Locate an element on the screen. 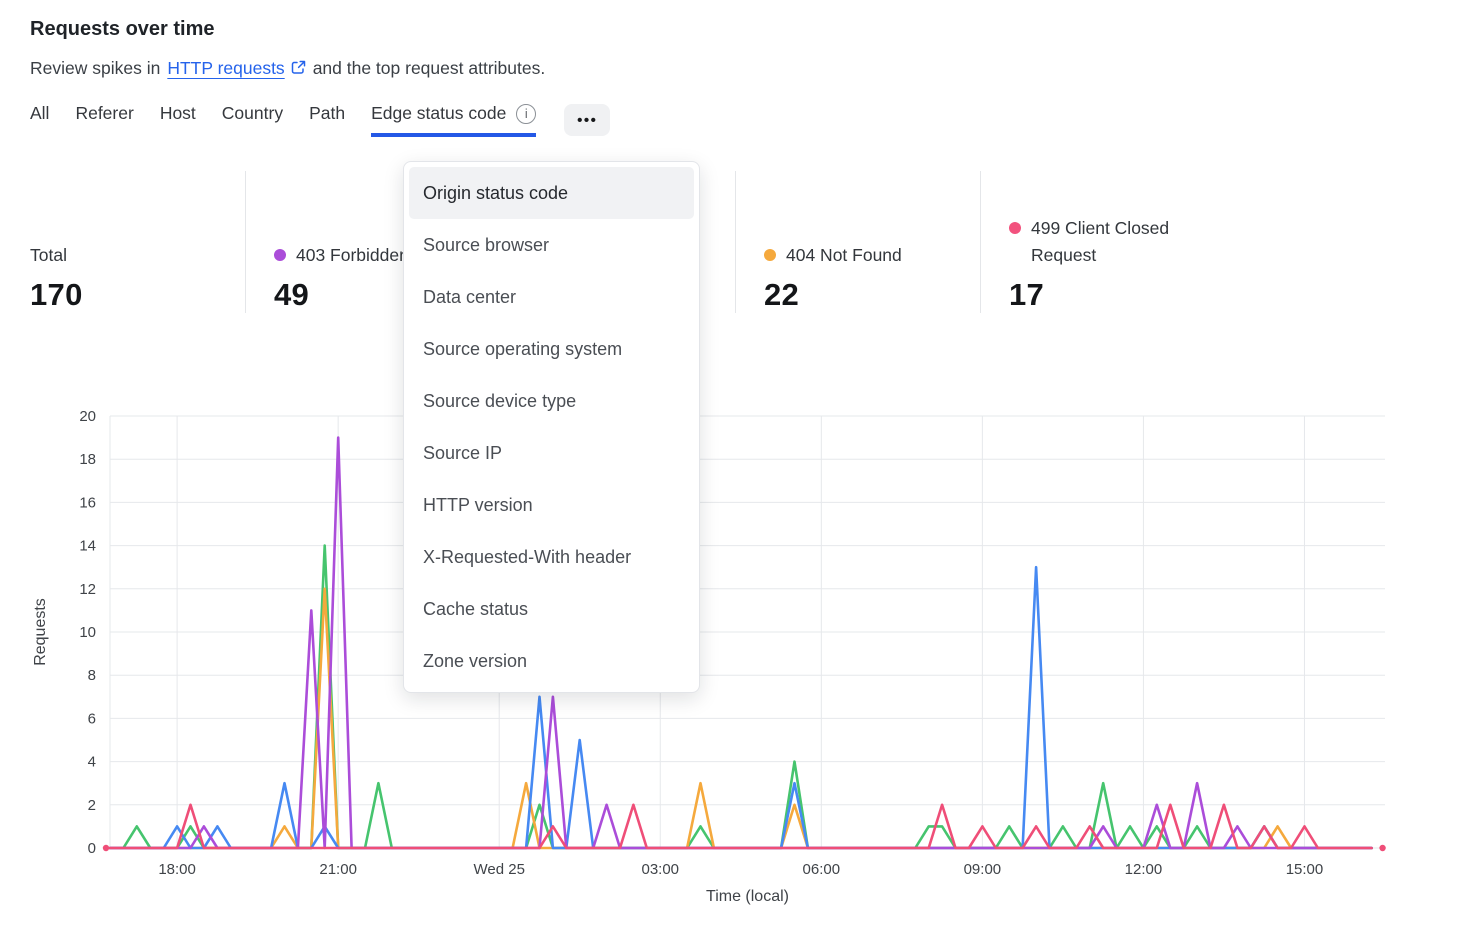  menu-item-origin-status-code: Origin status code is located at coordinates (551, 193).